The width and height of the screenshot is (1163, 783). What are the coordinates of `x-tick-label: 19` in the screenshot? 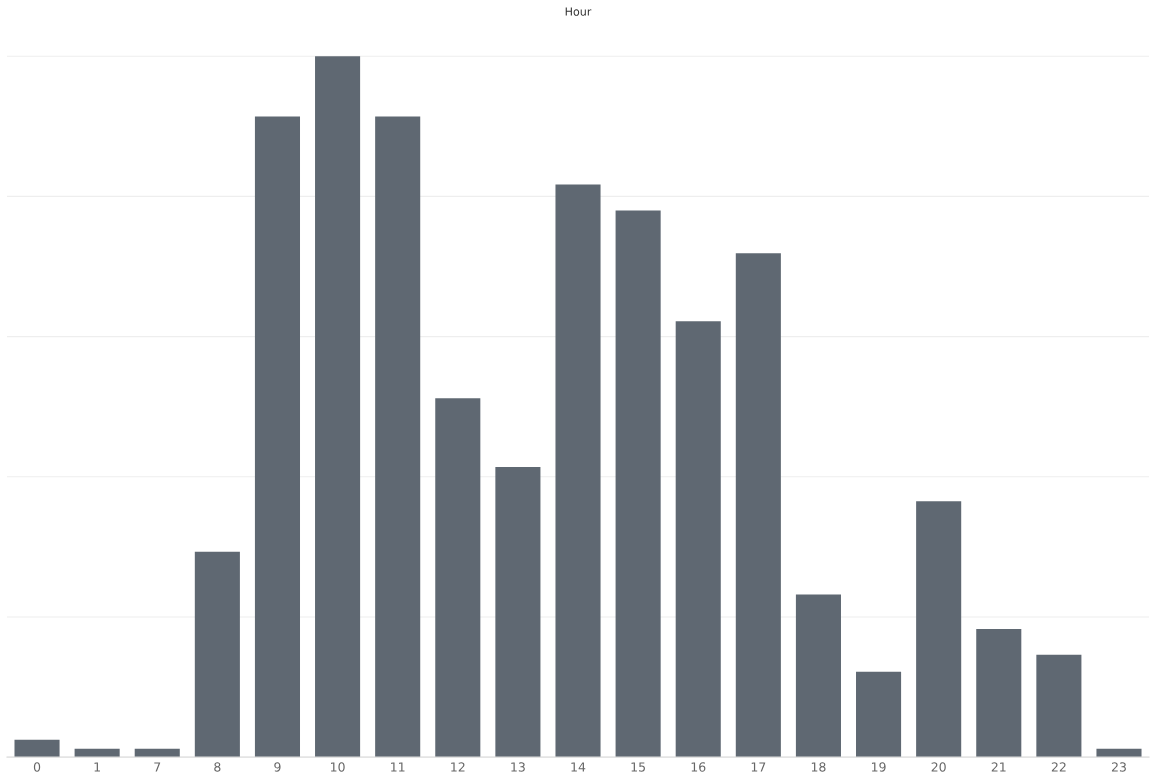 It's located at (878, 767).